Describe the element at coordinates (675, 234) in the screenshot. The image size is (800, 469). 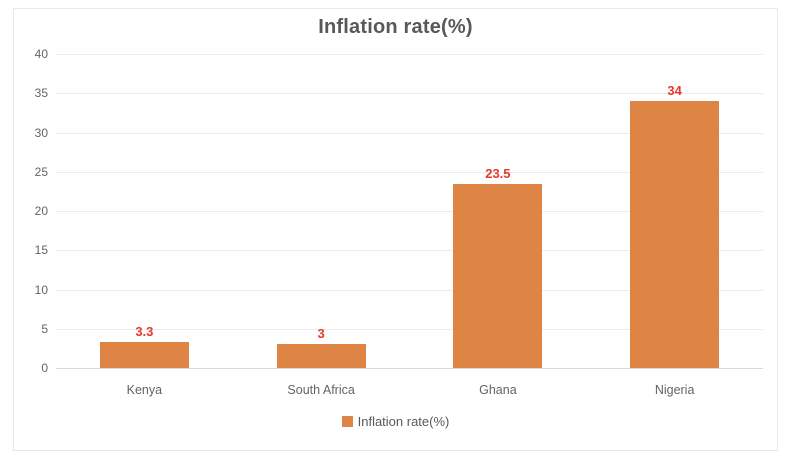
I see `bar-nigeria` at that location.